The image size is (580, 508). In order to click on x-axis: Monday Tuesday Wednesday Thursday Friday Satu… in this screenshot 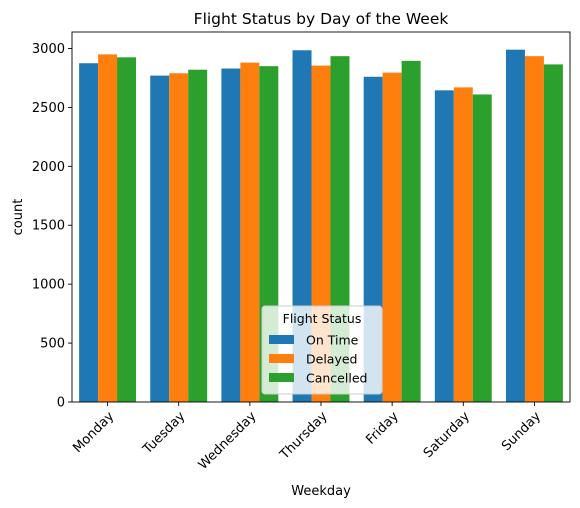, I will do `click(307, 437)`.